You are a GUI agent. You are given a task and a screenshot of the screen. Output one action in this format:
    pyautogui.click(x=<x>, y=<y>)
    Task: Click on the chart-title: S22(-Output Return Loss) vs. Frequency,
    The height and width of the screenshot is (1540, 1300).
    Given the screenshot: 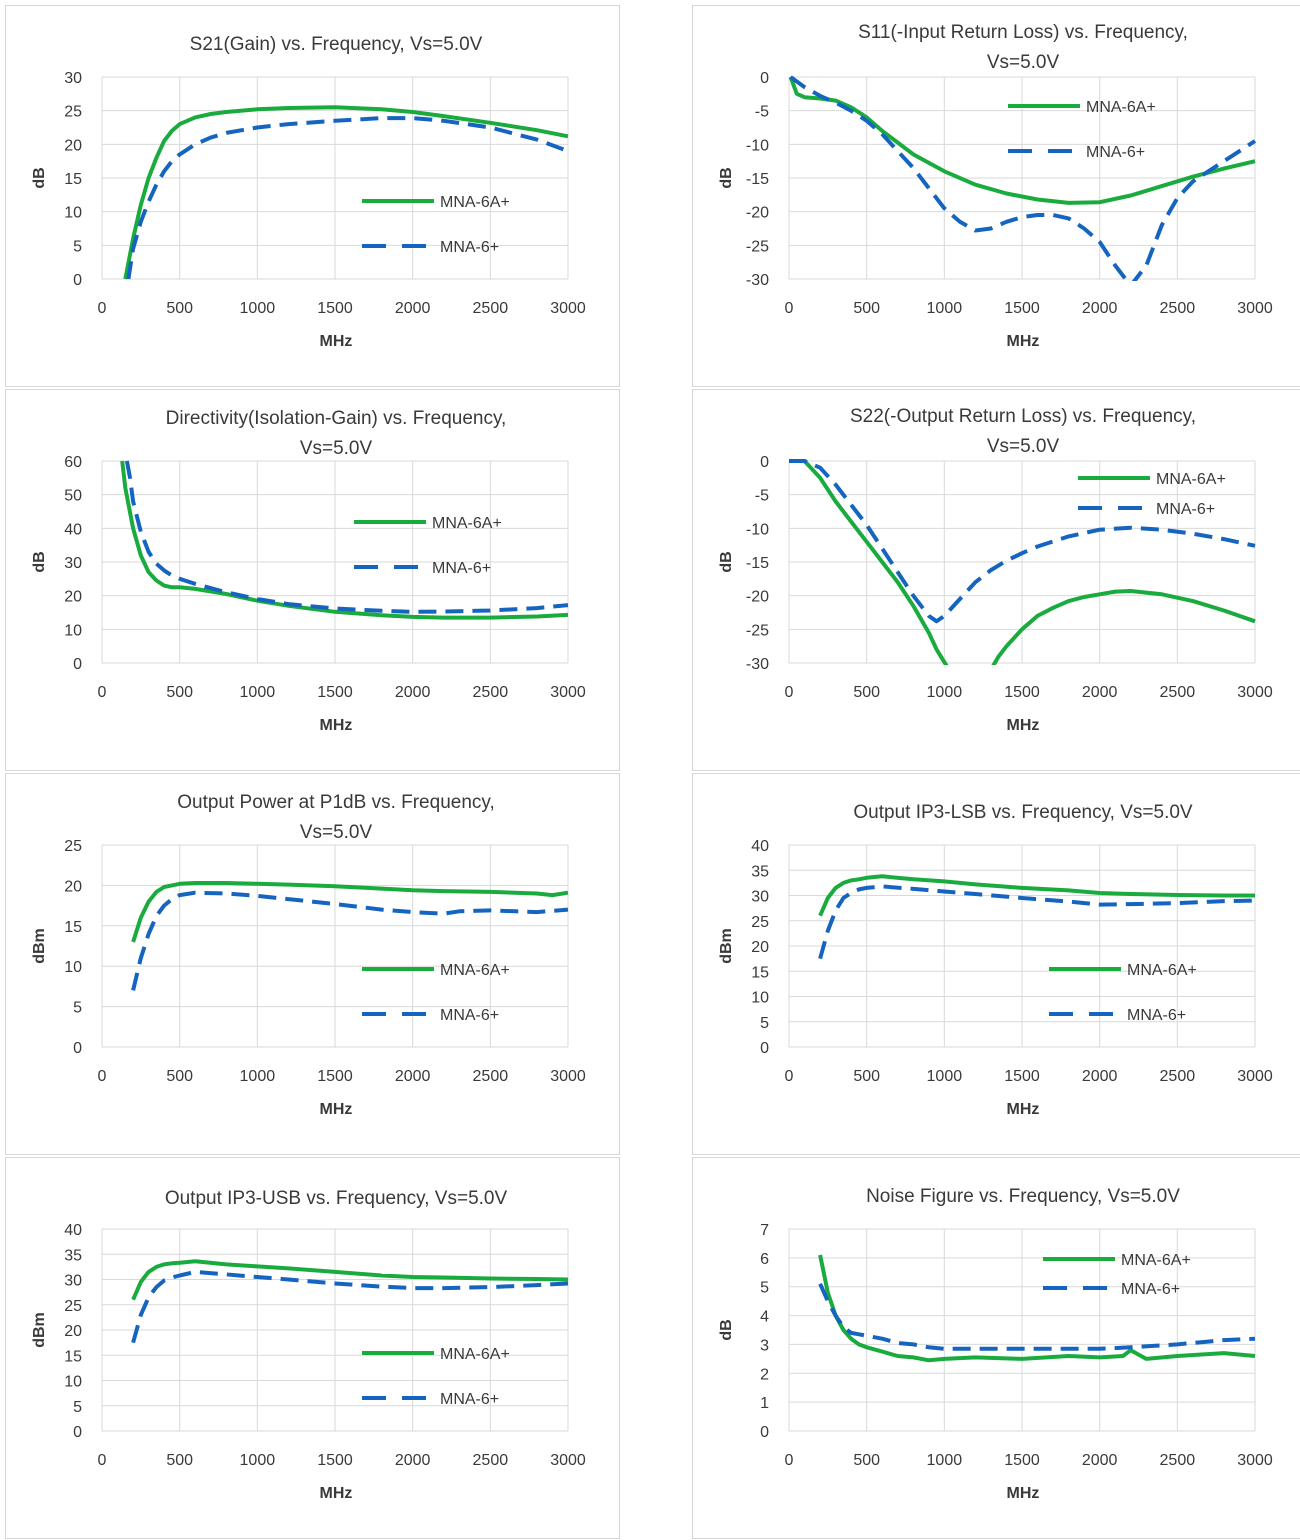 What is the action you would take?
    pyautogui.click(x=1023, y=416)
    